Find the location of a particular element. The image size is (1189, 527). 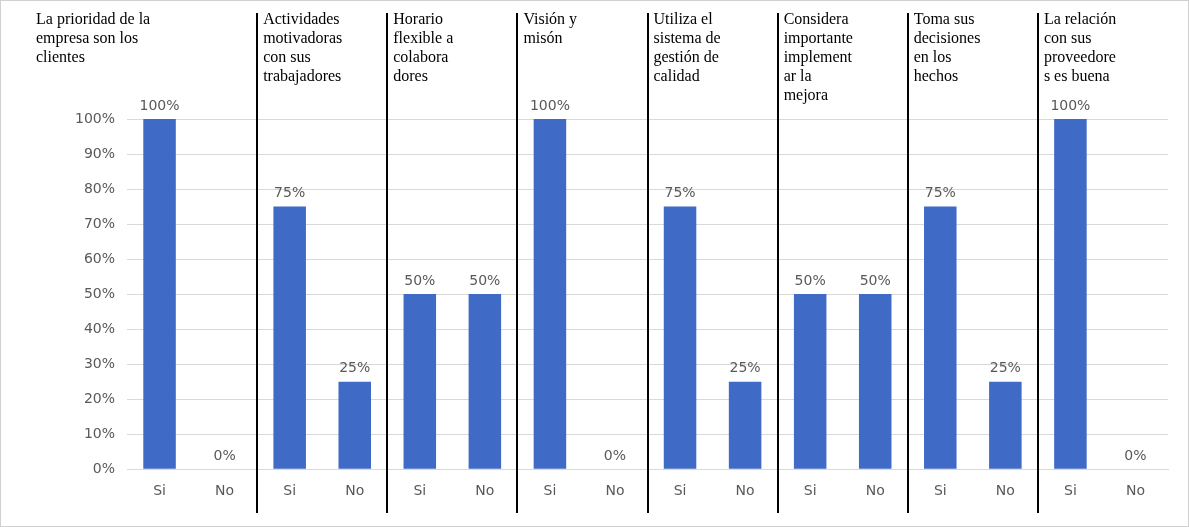

y-tick-label: 70% is located at coordinates (99, 222).